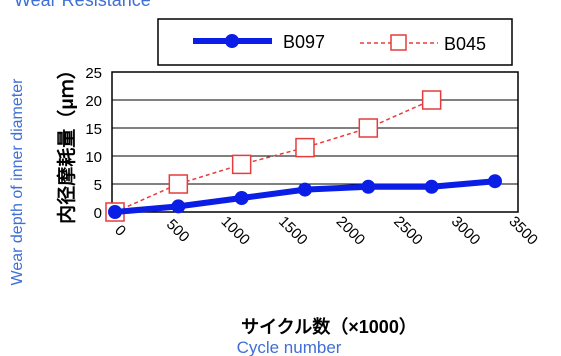 Image resolution: width=561 pixels, height=356 pixels. I want to click on legend-label-b097: B097, so click(304, 42).